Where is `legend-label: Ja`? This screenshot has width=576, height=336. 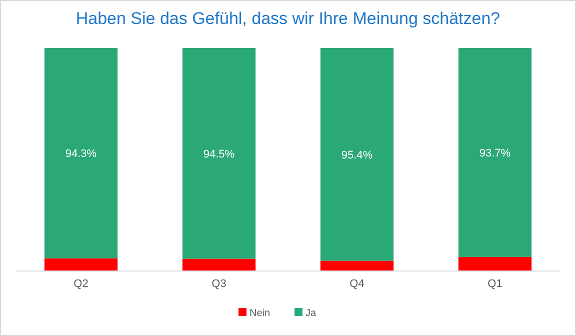
legend-label: Ja is located at coordinates (311, 313).